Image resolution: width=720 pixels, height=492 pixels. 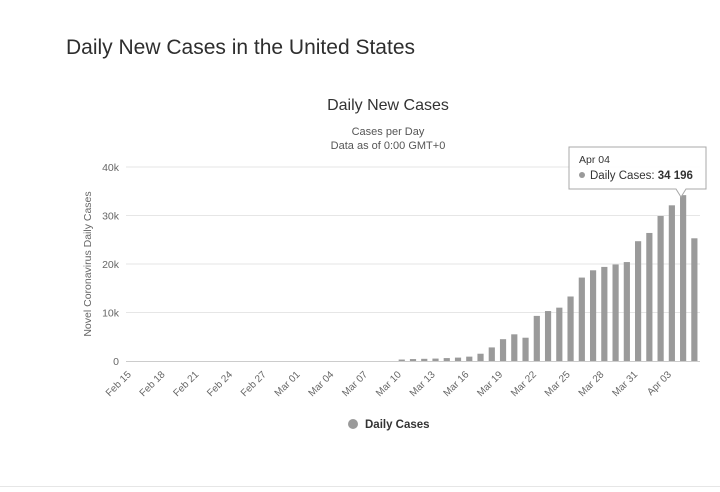 What do you see at coordinates (111, 314) in the screenshot?
I see `y-tick-label: 10k` at bounding box center [111, 314].